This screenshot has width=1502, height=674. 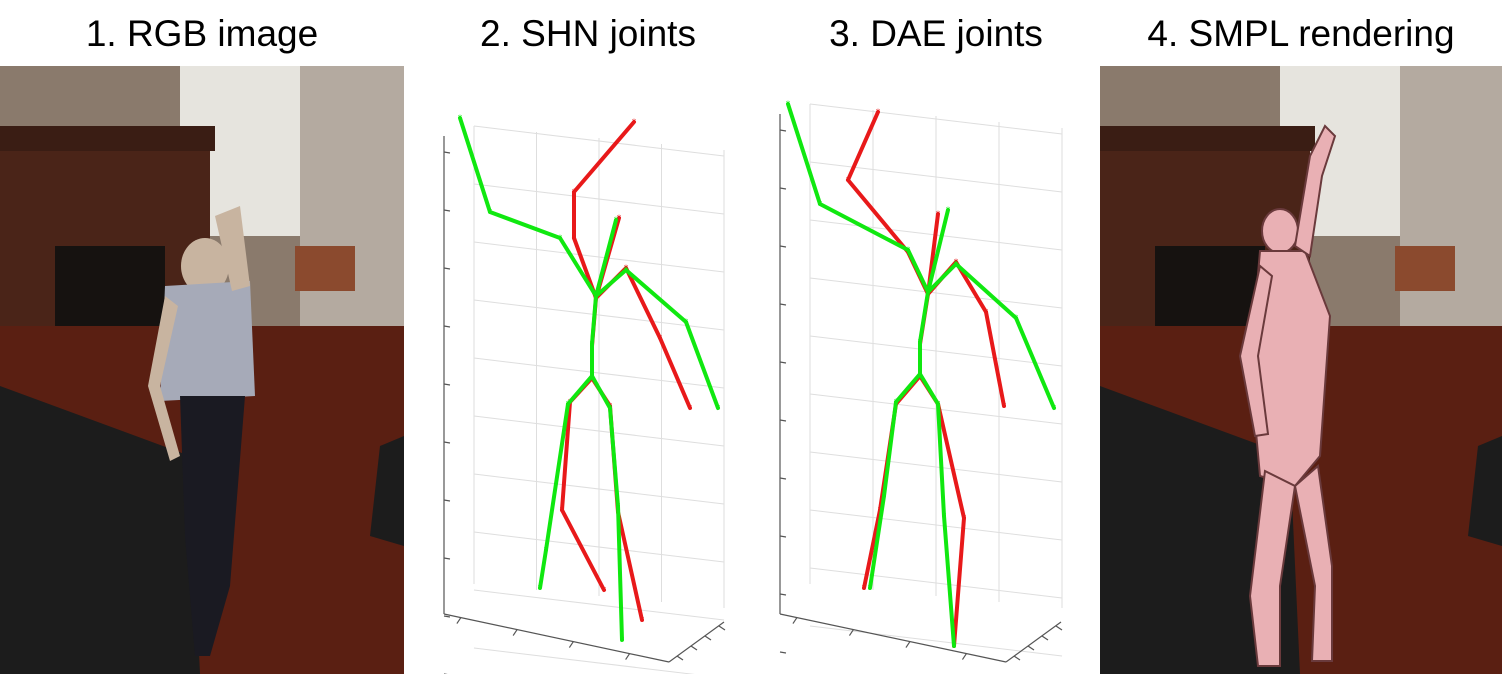 I want to click on panel-title: 4. SMPL rendering, so click(x=1301, y=33).